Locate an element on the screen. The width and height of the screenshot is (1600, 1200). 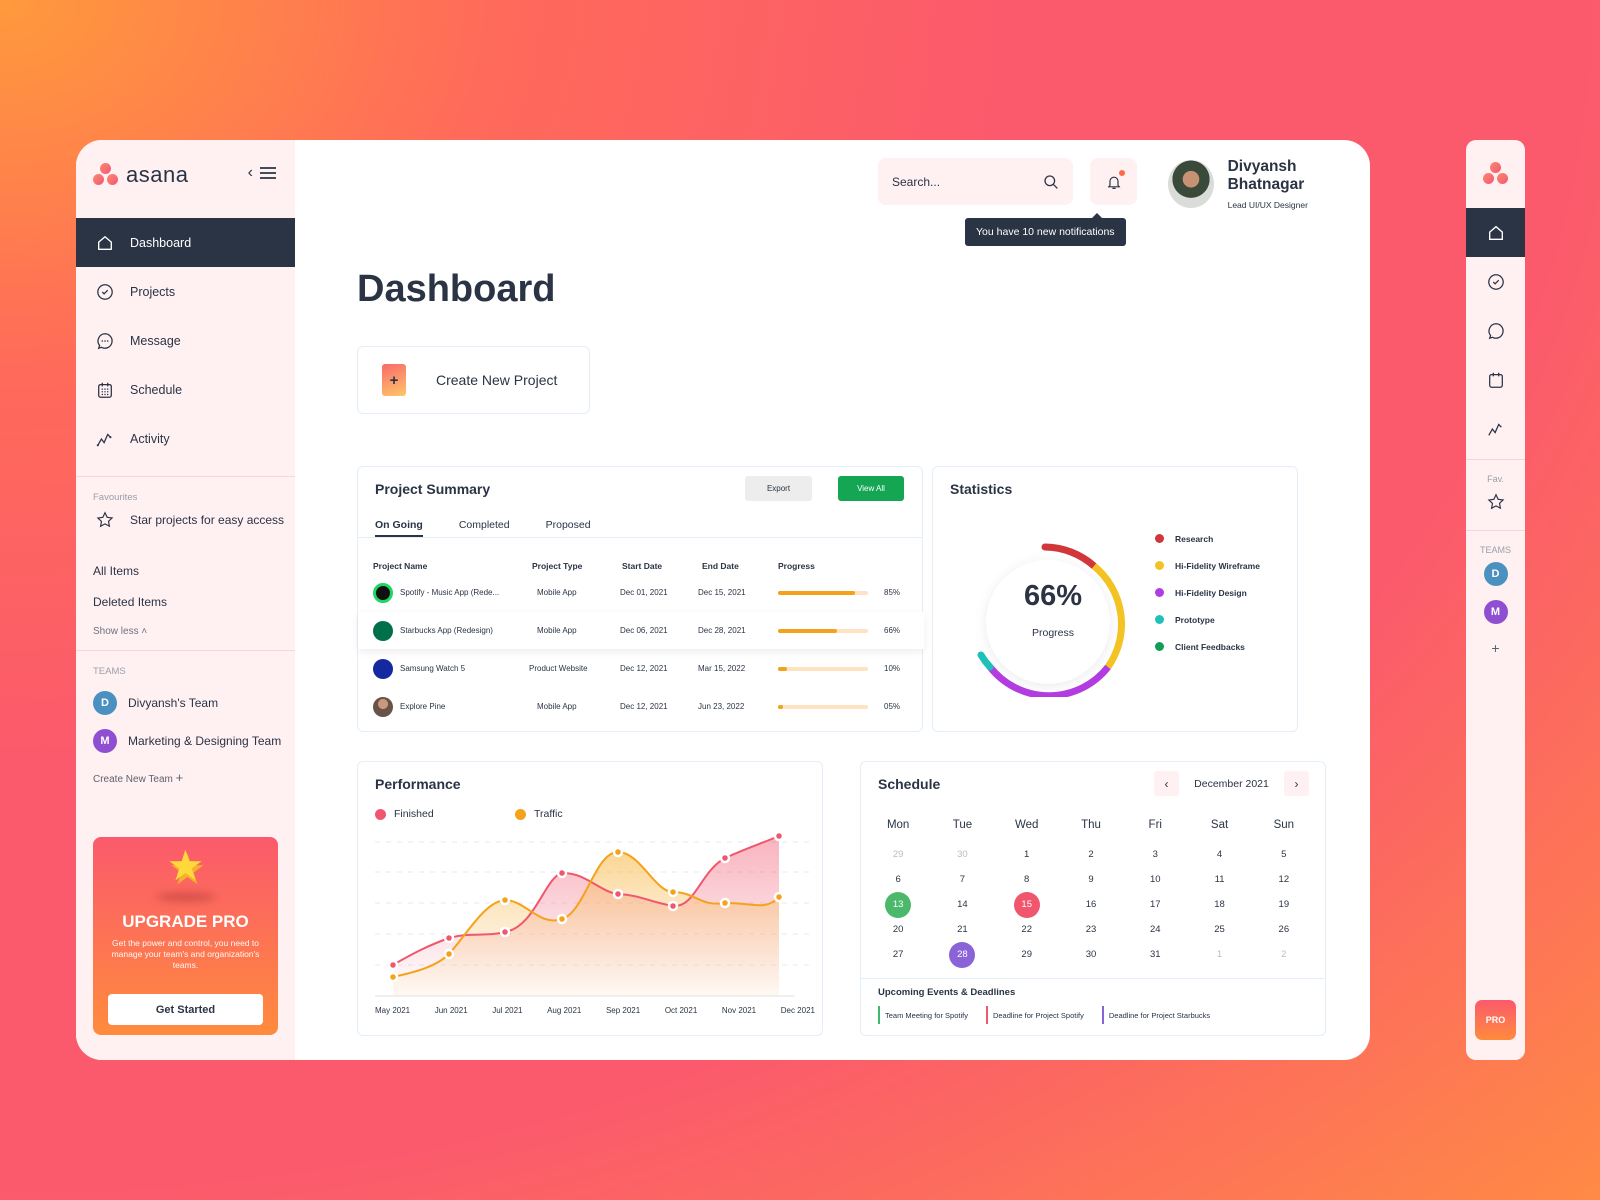
deleted-items-link: Deleted Items is located at coordinates (130, 602).